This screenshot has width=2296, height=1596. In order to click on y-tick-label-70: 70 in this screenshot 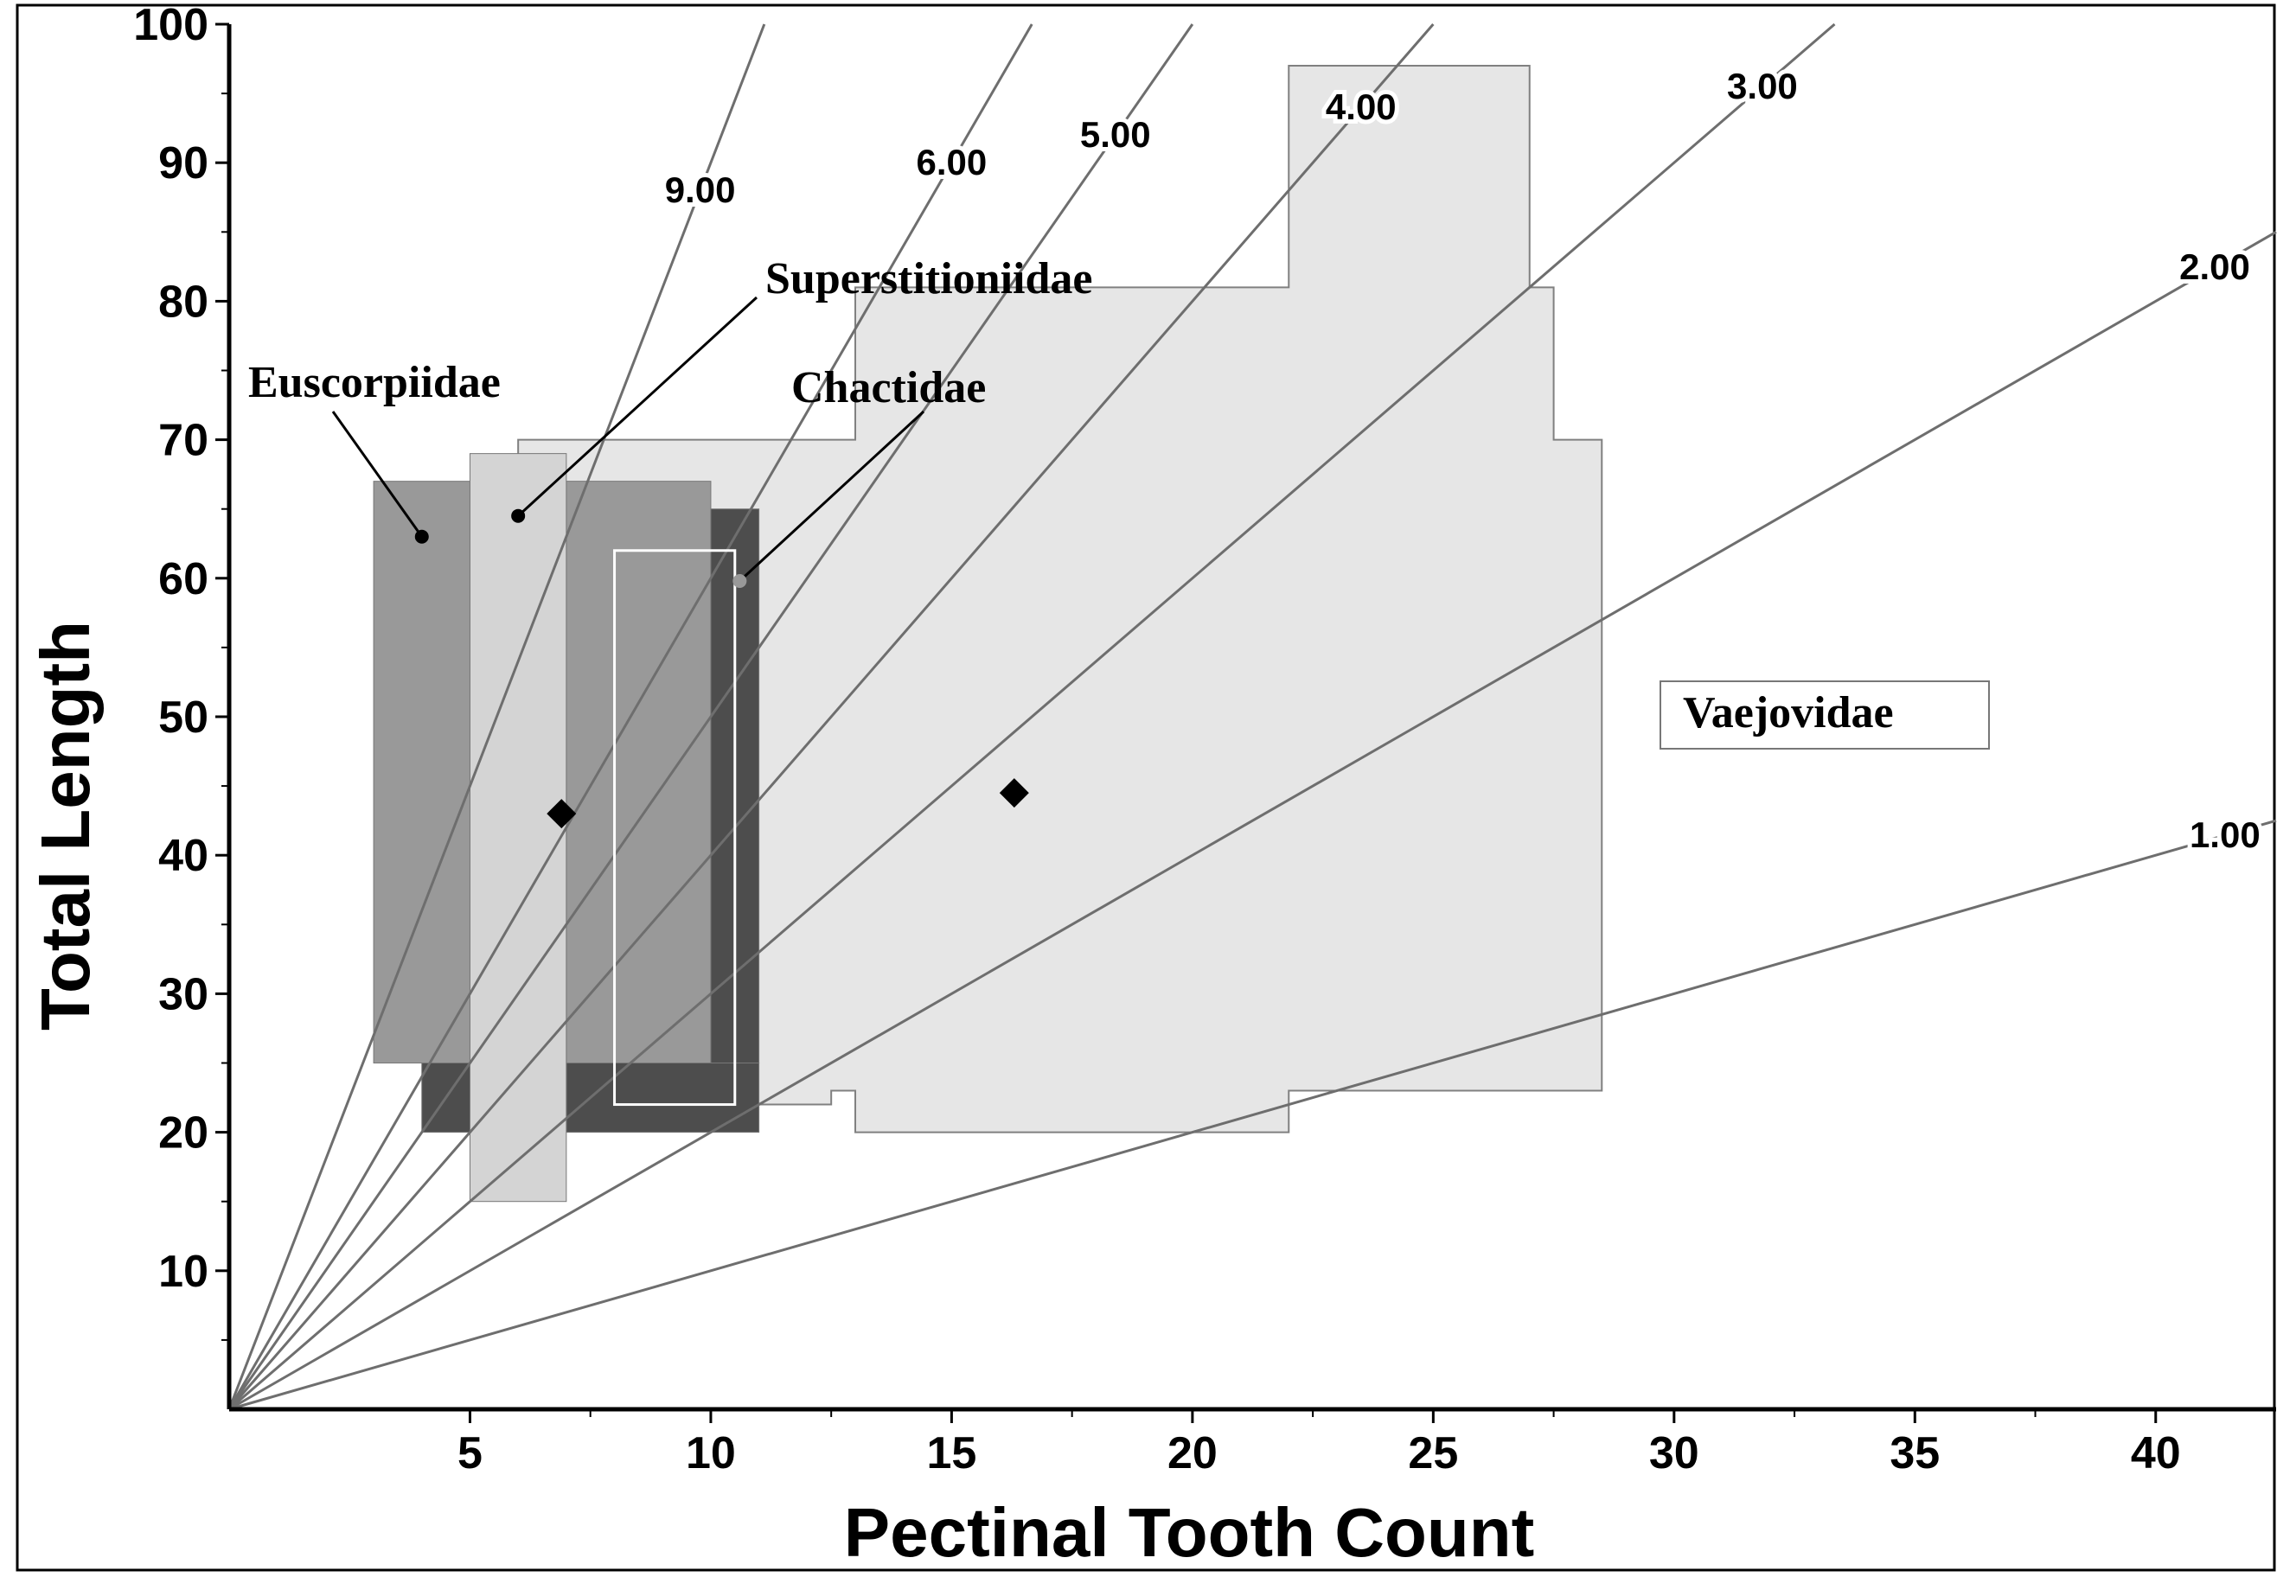, I will do `click(183, 441)`.